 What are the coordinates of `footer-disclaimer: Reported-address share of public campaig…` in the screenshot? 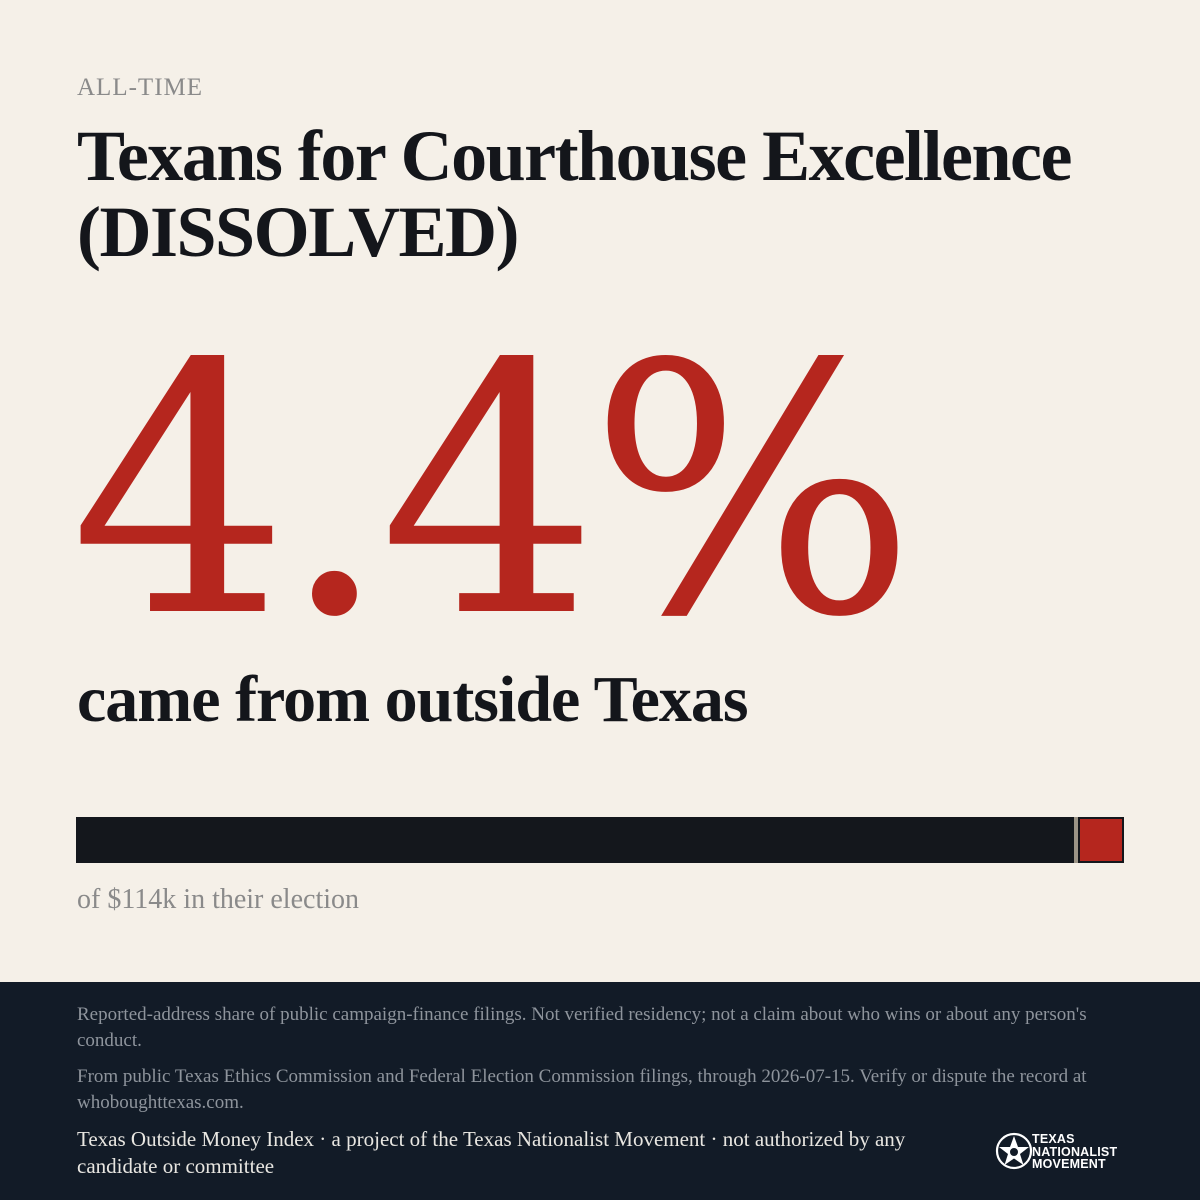 It's located at (582, 1027).